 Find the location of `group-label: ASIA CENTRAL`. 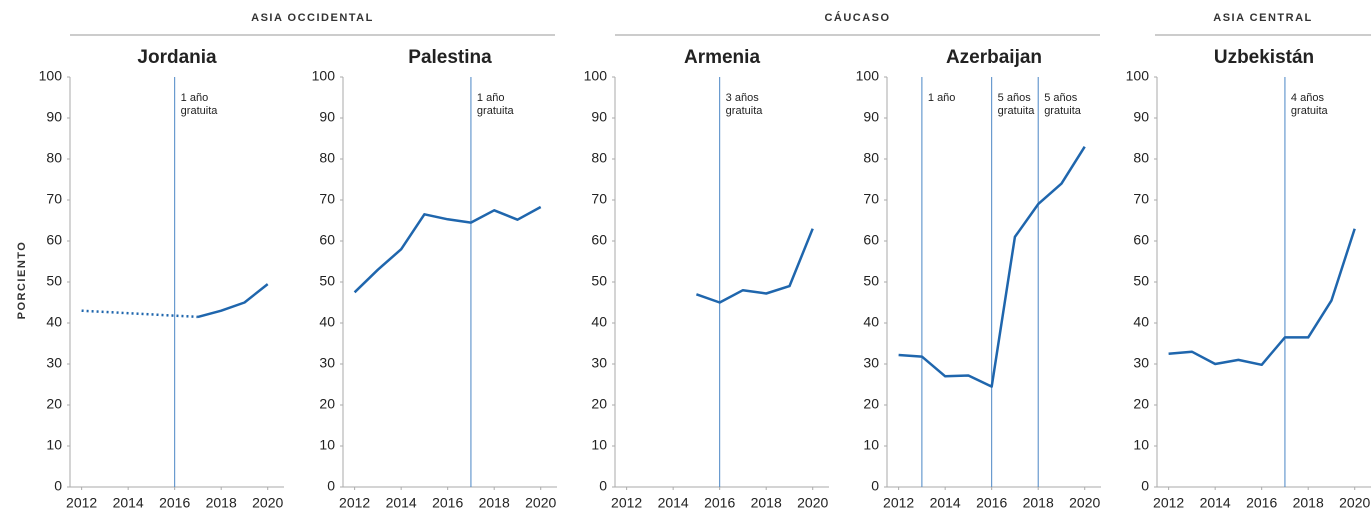

group-label: ASIA CENTRAL is located at coordinates (1262, 18).